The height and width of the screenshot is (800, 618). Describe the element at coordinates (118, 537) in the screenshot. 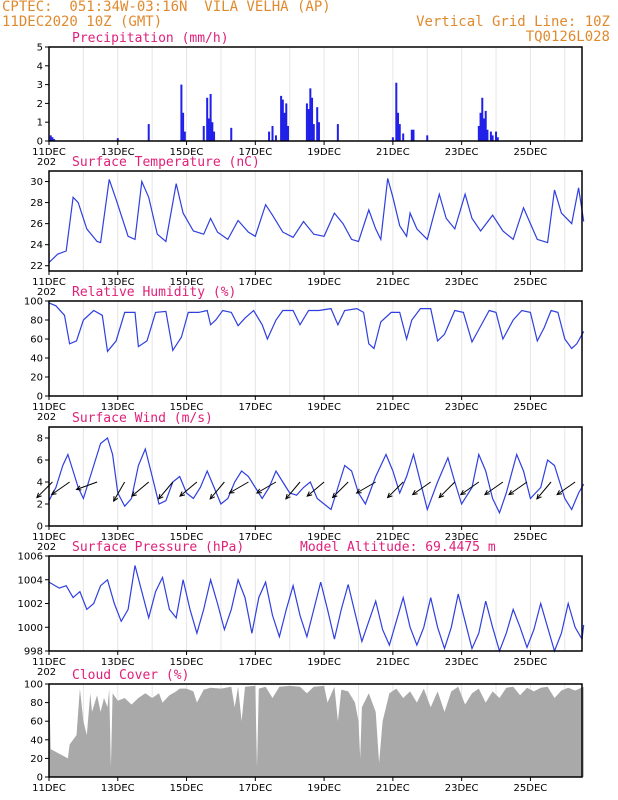

I see `wind-xtick-label: 13DEC` at that location.